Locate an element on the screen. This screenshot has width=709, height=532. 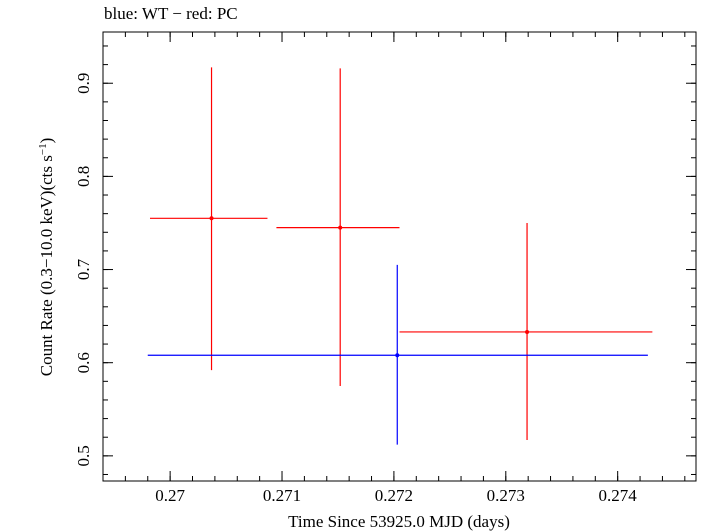
x-tick-label: 0.272 is located at coordinates (394, 495).